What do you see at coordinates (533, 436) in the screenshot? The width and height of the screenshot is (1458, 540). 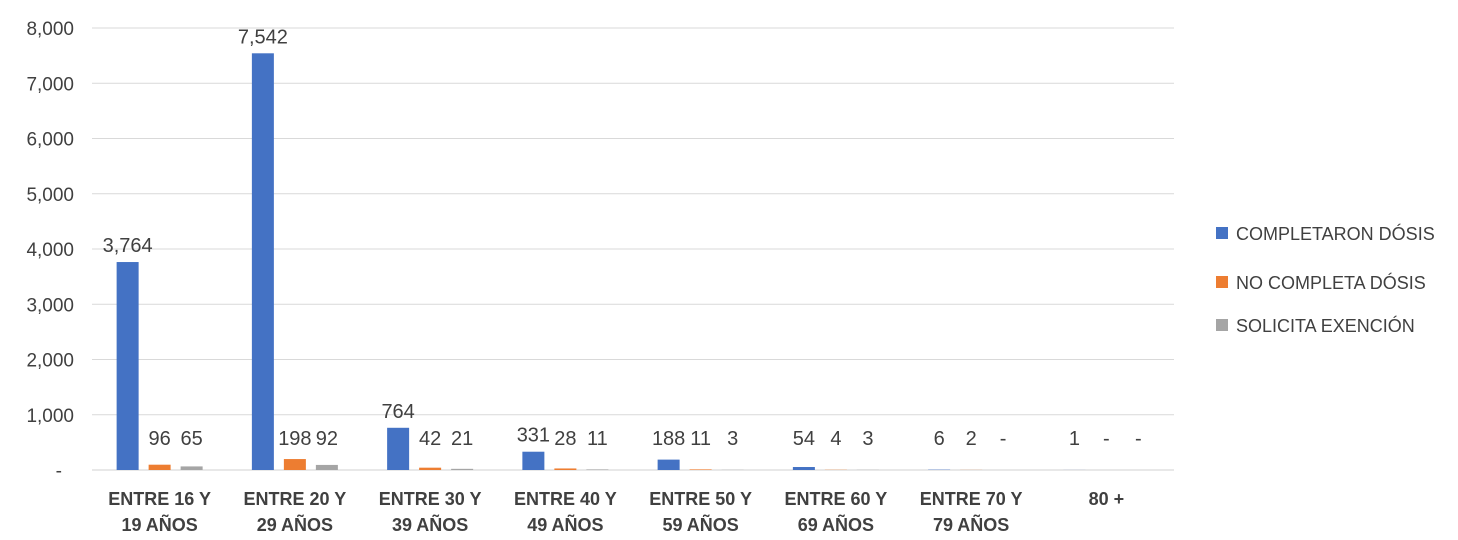 I see `data-label: 331` at bounding box center [533, 436].